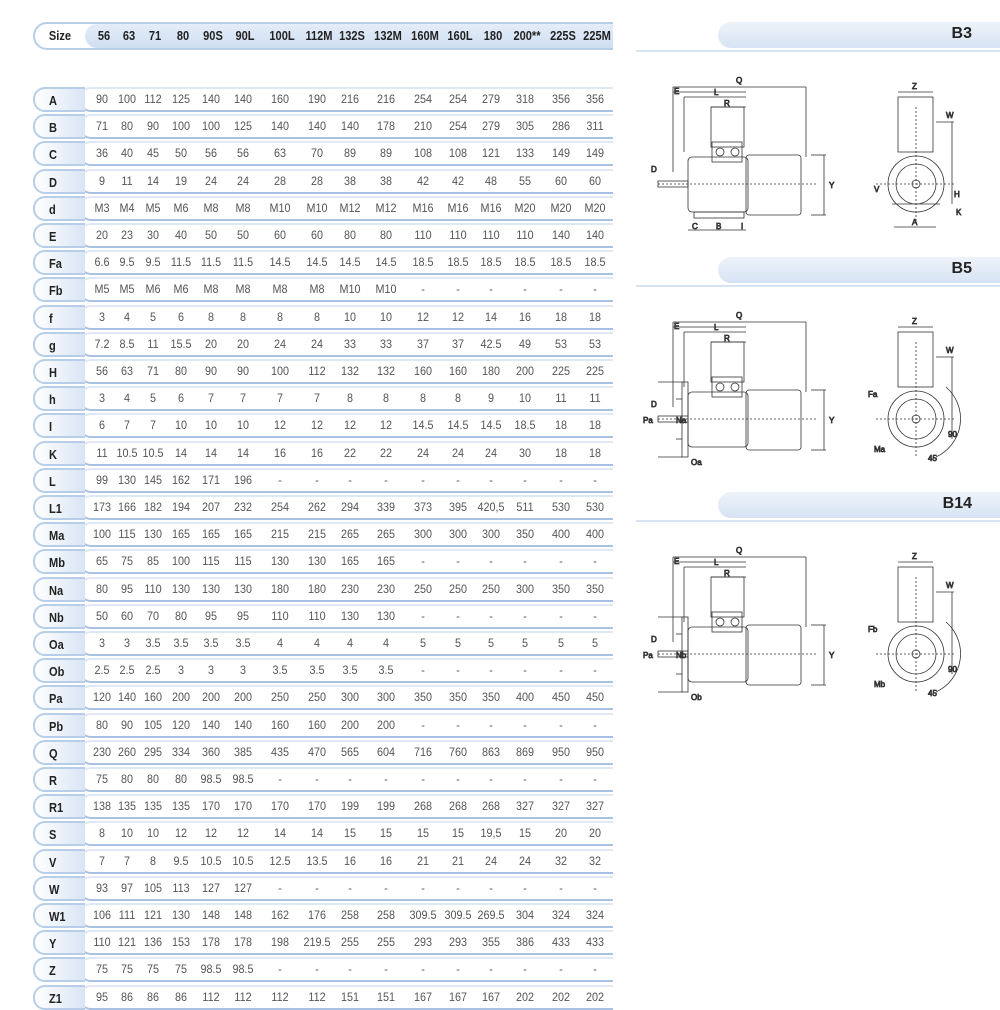 This screenshot has height=1010, width=1000. Describe the element at coordinates (243, 806) in the screenshot. I see `table-cell: 170` at that location.